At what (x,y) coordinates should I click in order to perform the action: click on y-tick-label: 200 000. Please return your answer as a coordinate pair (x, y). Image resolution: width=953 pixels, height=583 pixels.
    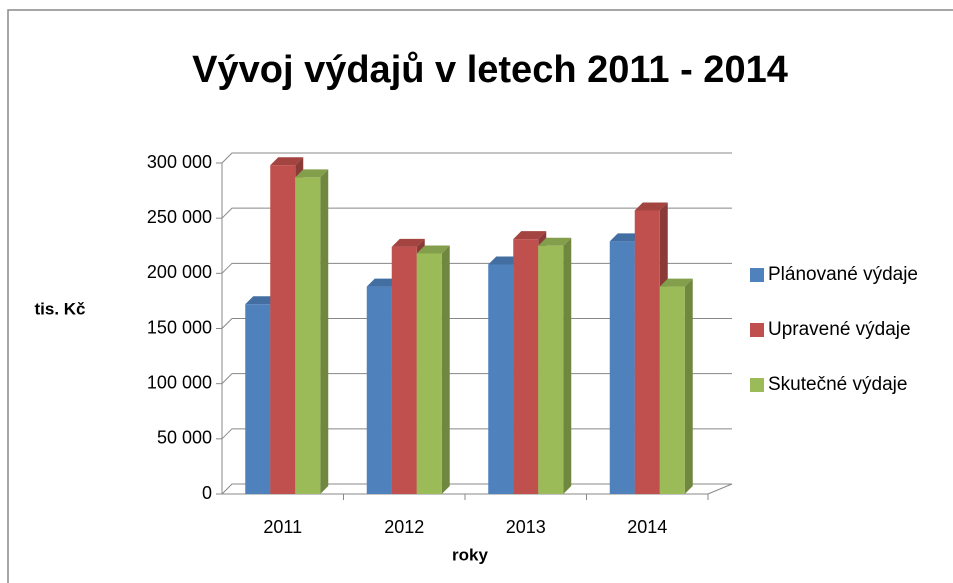
    Looking at the image, I should click on (179, 272).